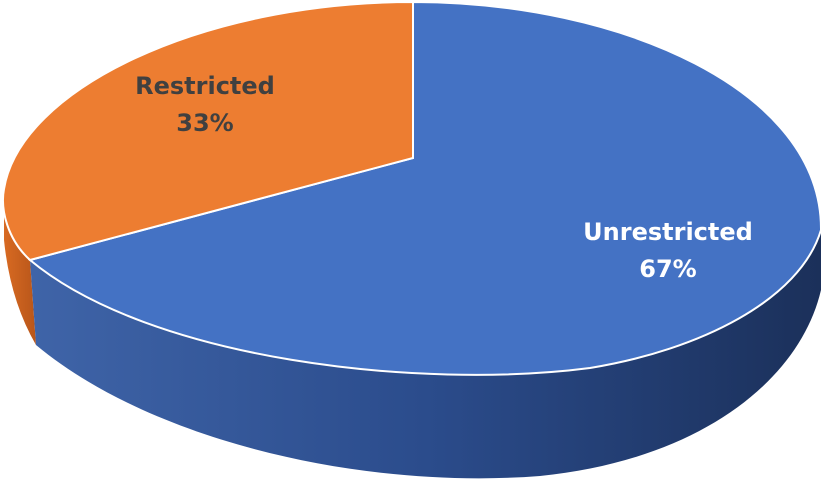 This screenshot has width=824, height=482. What do you see at coordinates (204, 123) in the screenshot?
I see `slice-value-restricted: 33%` at bounding box center [204, 123].